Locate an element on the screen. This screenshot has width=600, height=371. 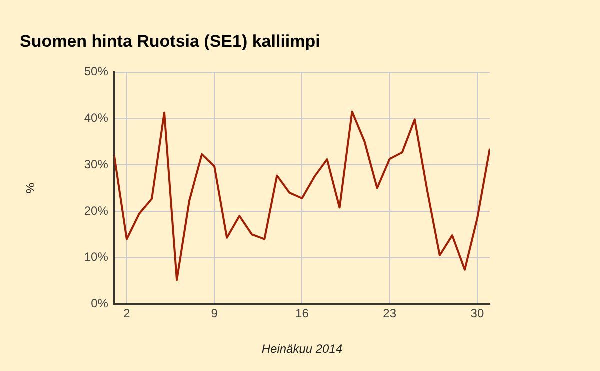
y-tick-label: 30% is located at coordinates (96, 164).